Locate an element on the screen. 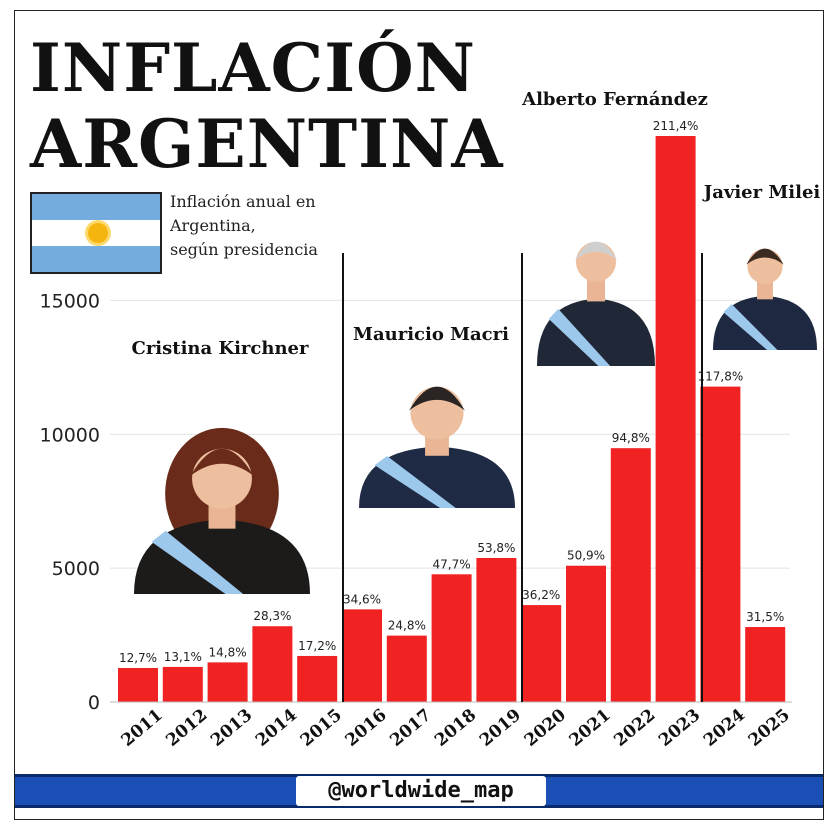 Image resolution: width=835 pixels, height=830 pixels. president-name: Javier Milei is located at coordinates (761, 192).